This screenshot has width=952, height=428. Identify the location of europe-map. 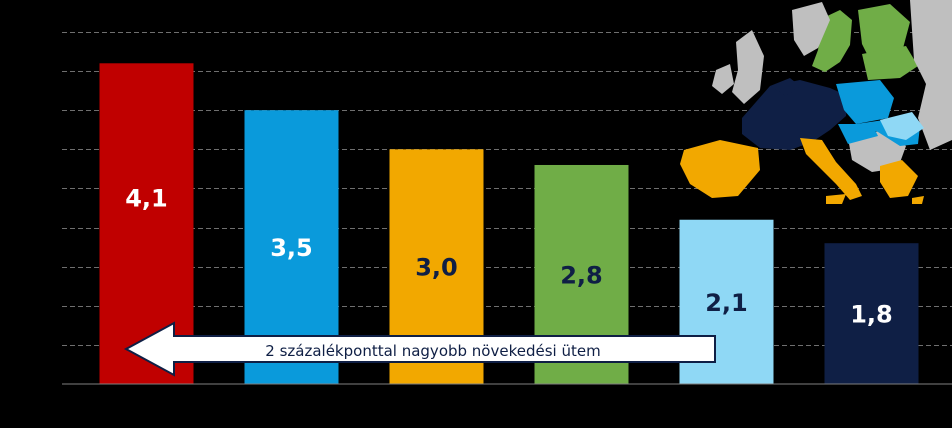
(816, 102).